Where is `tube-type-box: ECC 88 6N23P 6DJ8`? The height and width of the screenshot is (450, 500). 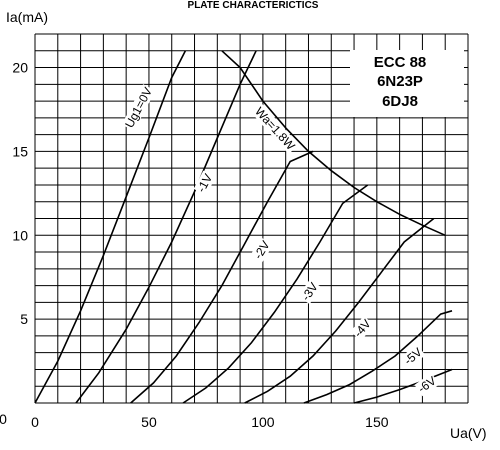 tube-type-box: ECC 88 6N23P 6DJ8 is located at coordinates (407, 83).